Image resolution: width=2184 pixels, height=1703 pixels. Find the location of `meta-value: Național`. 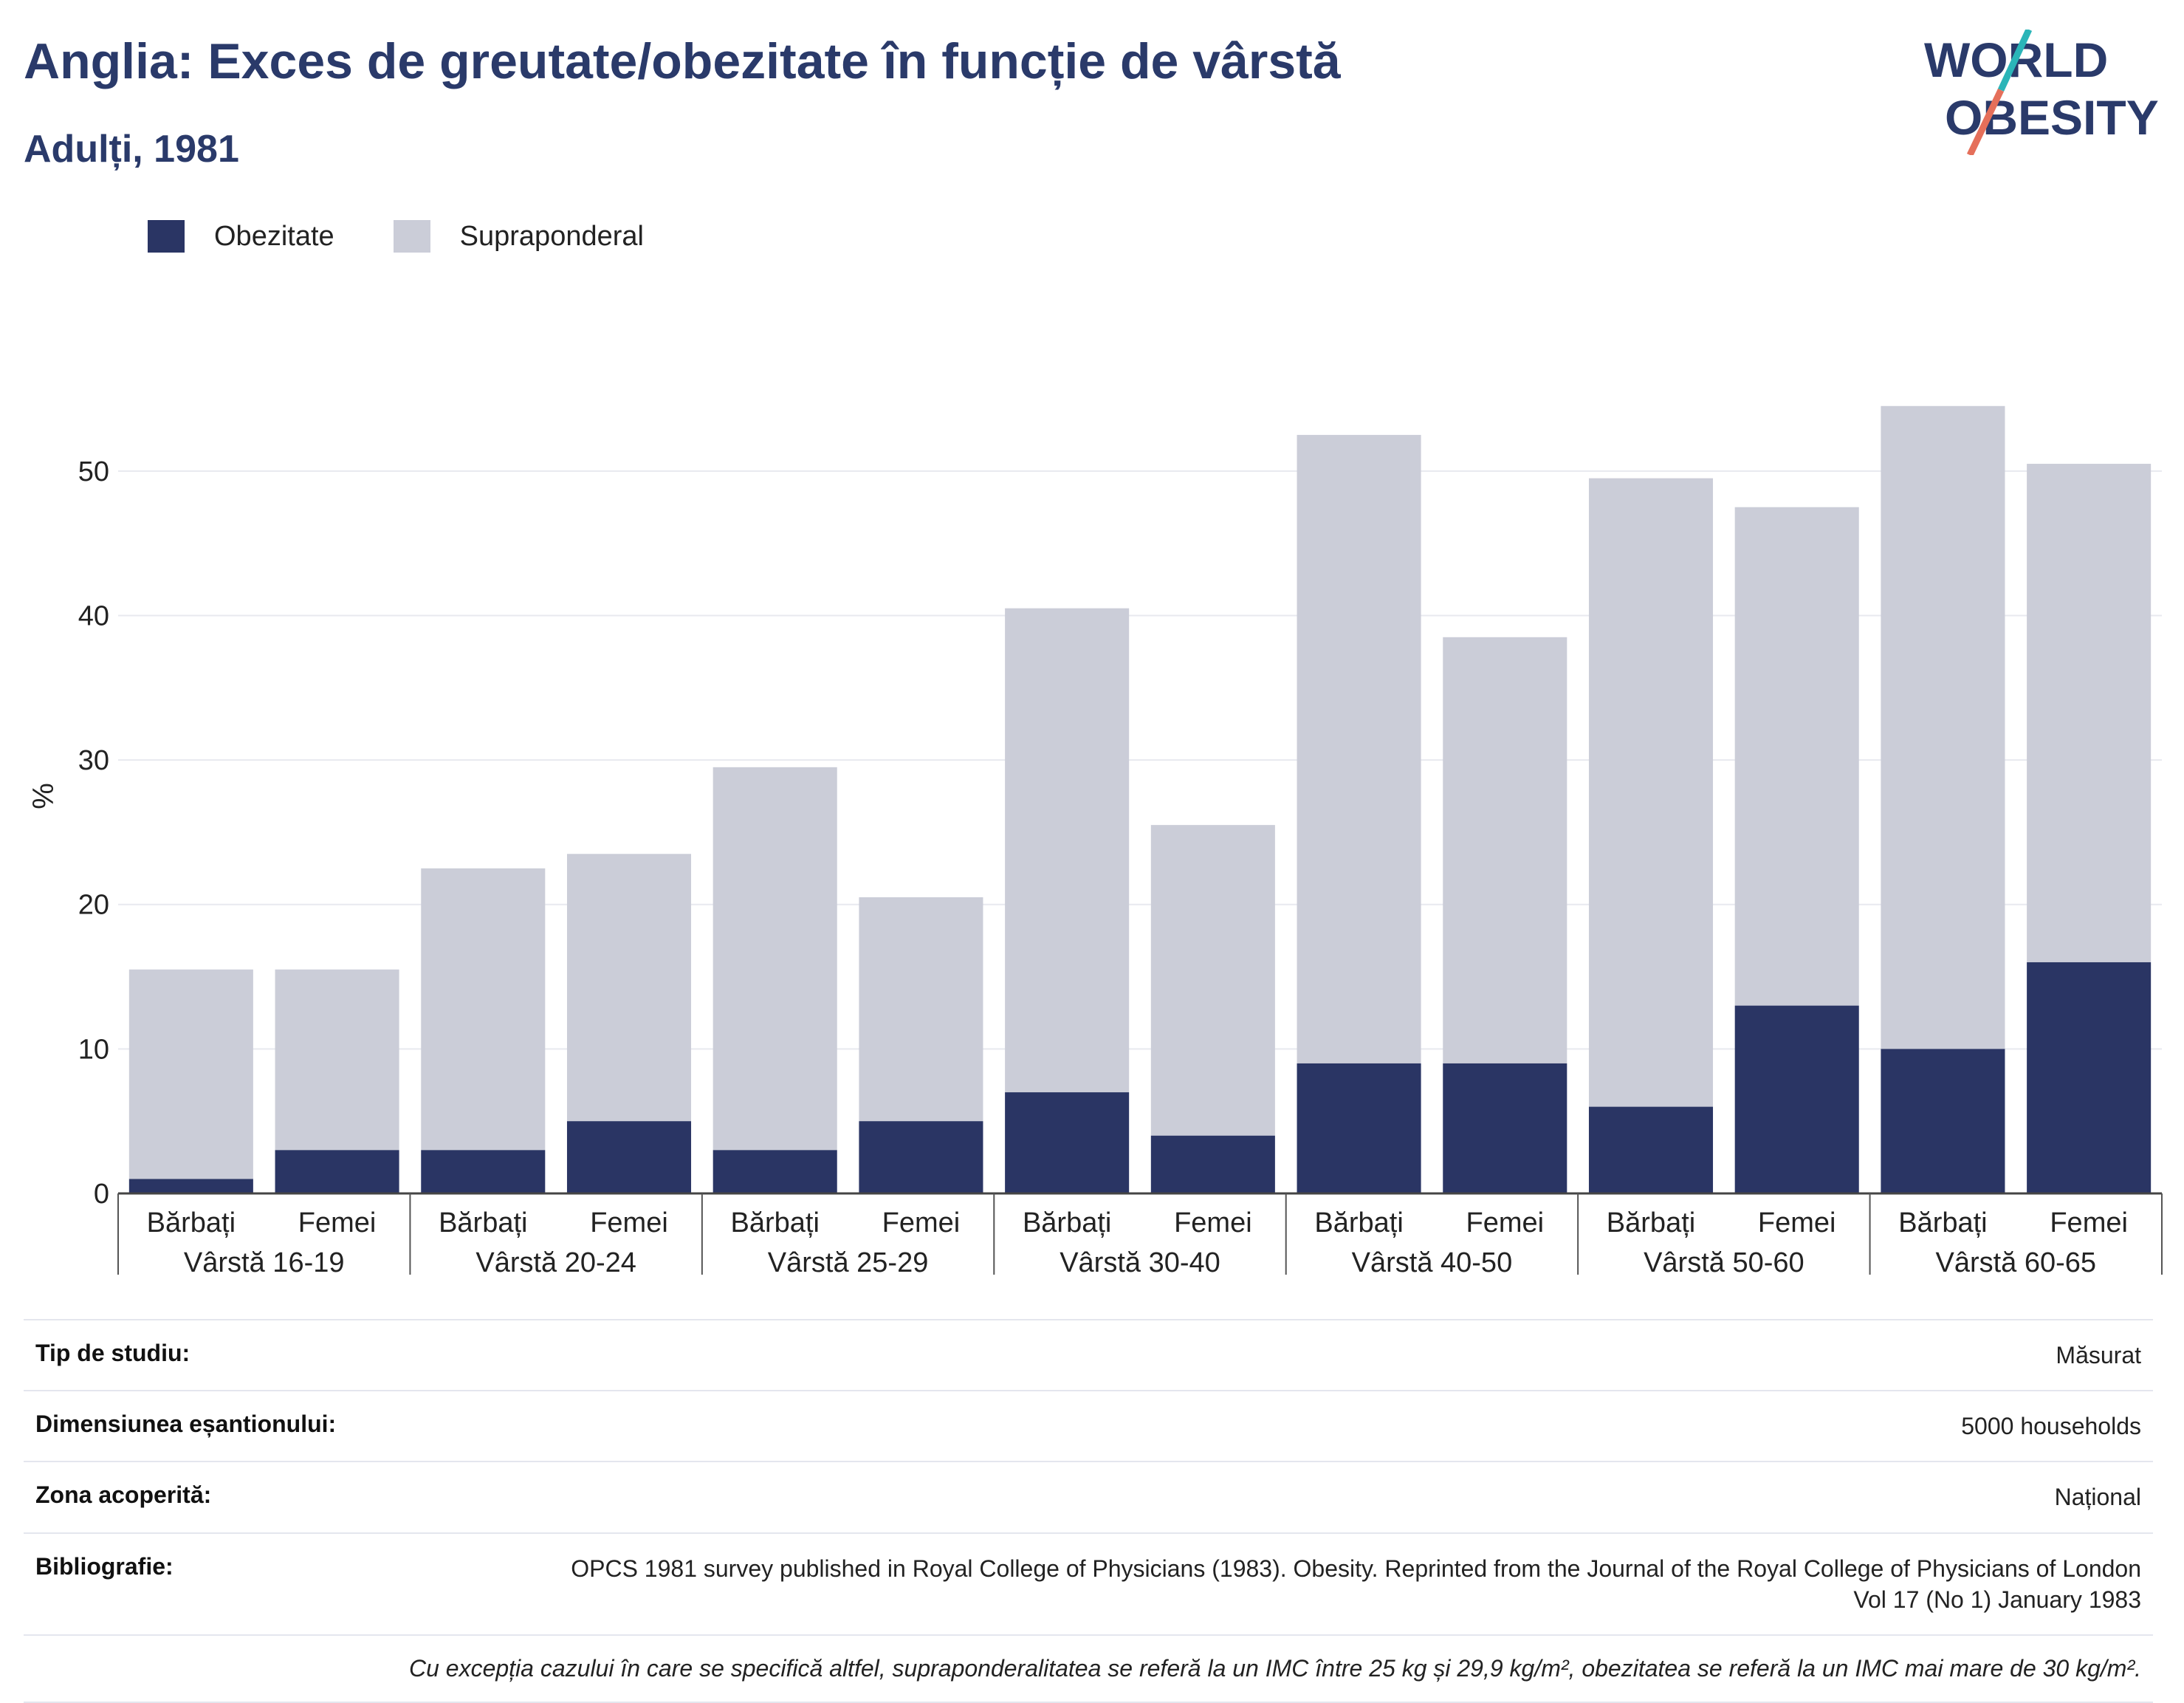

meta-value: Național is located at coordinates (2097, 1497).